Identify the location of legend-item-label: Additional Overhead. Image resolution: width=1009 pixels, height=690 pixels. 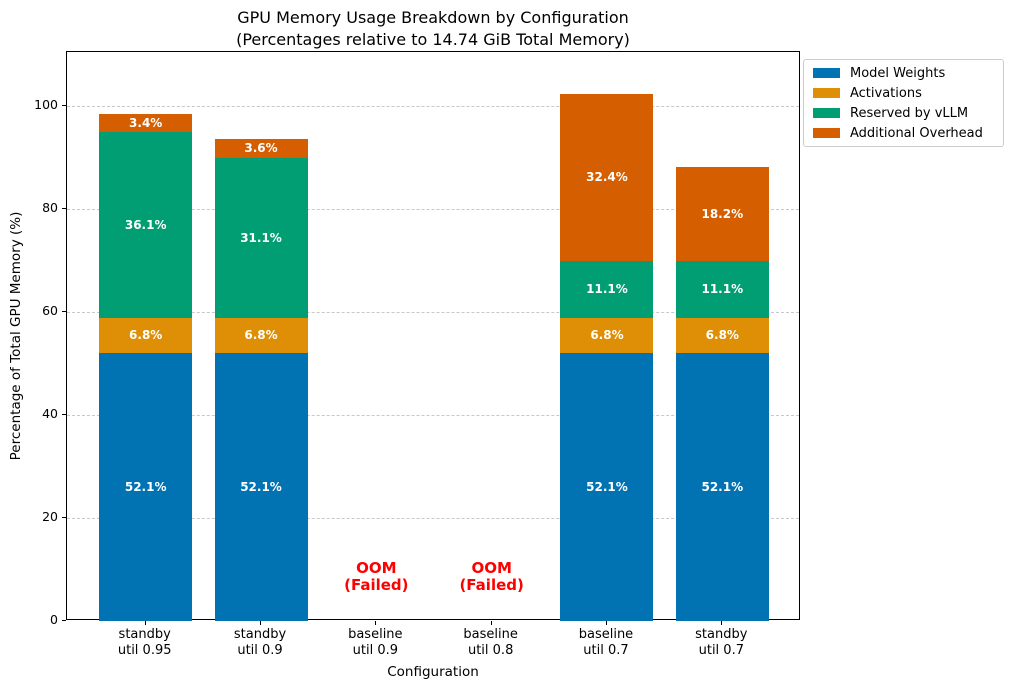
(916, 133).